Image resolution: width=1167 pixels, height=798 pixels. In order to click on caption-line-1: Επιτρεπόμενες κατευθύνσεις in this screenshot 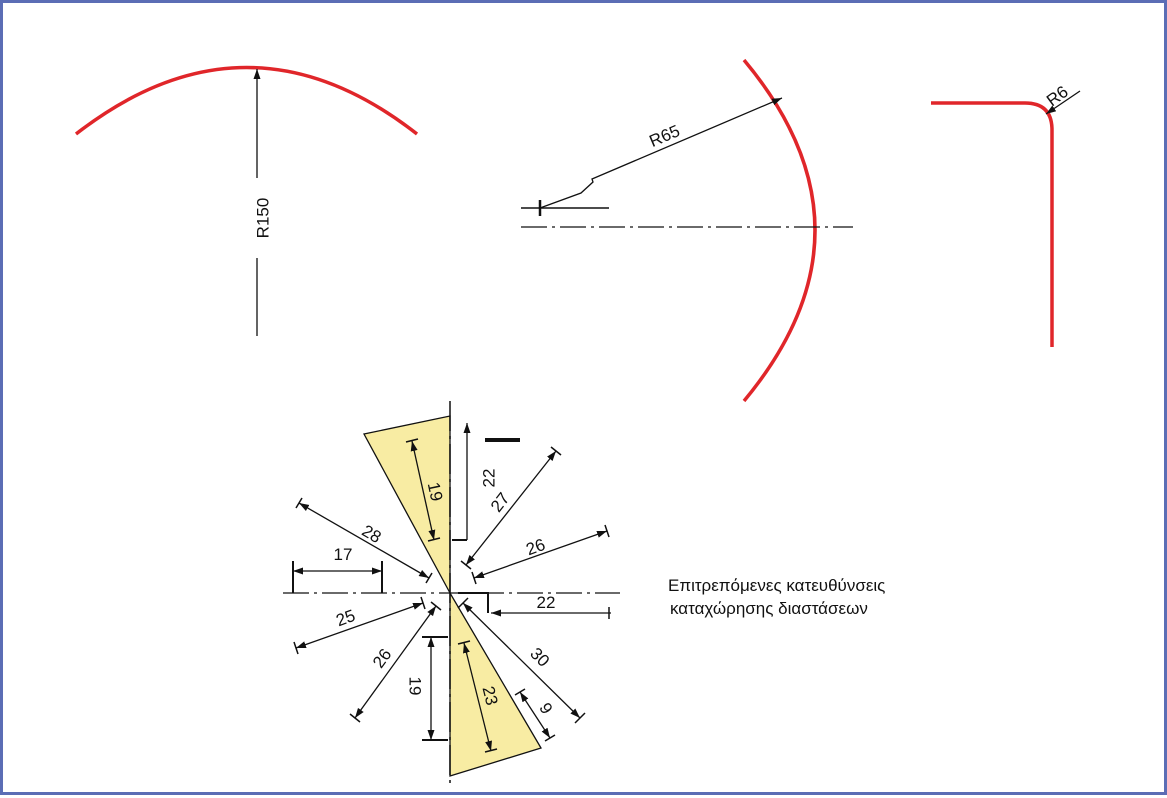, I will do `click(776, 585)`.